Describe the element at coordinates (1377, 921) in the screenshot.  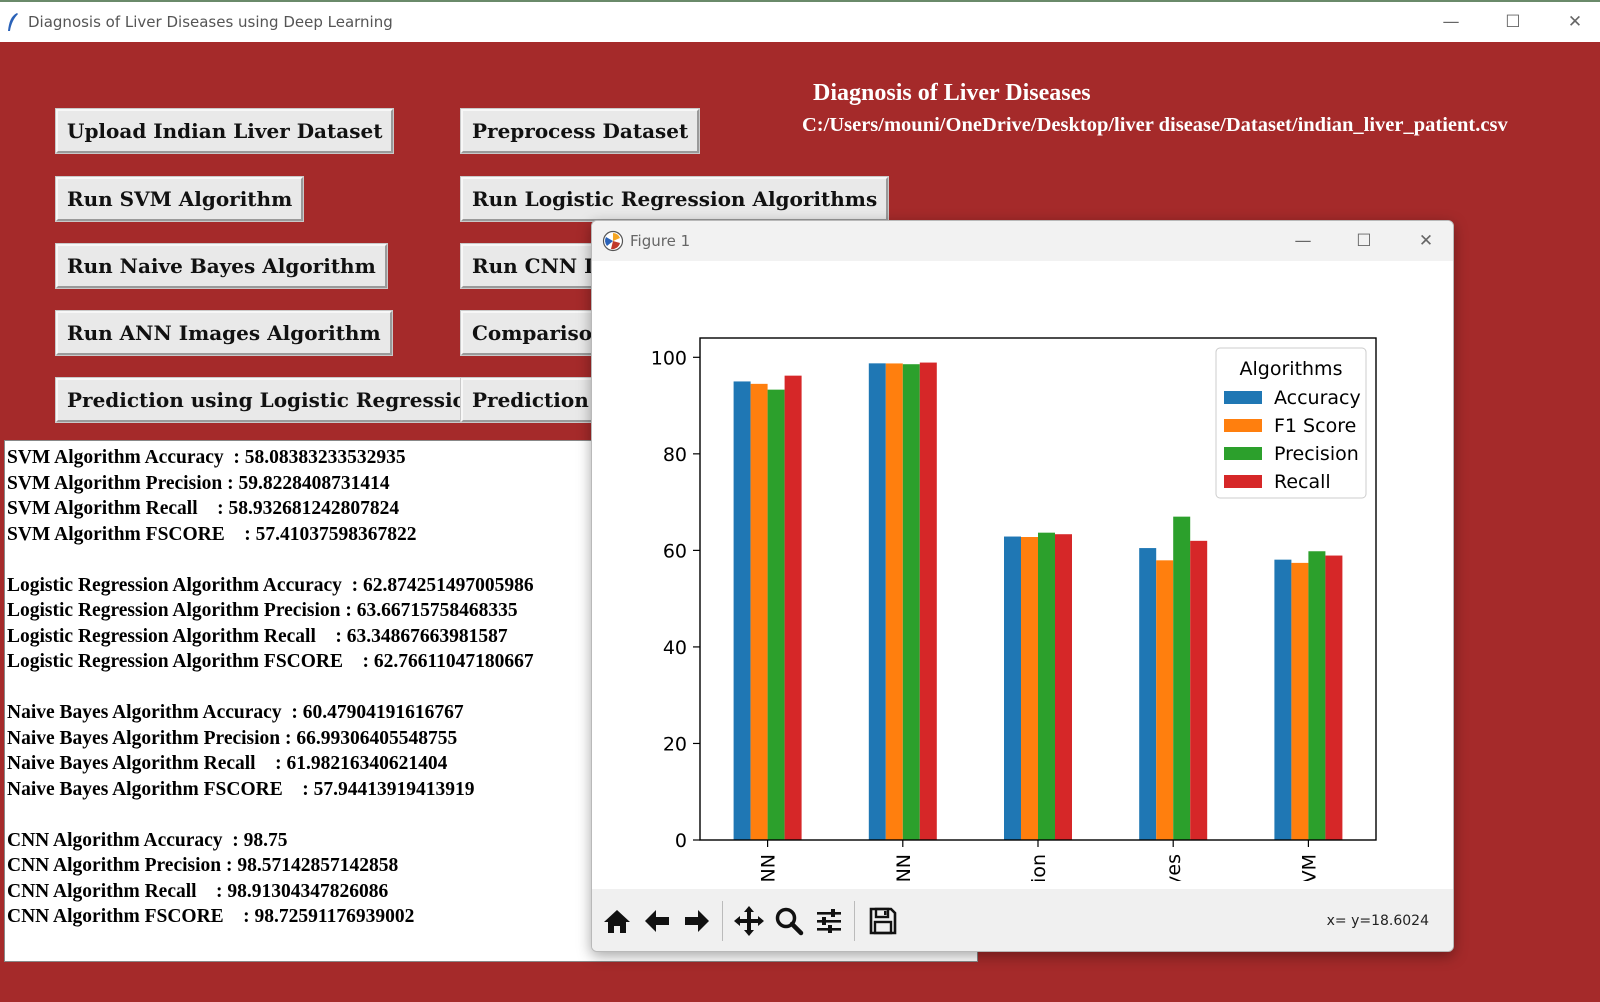
I see `coordinate-readout: x= y=18.6024` at that location.